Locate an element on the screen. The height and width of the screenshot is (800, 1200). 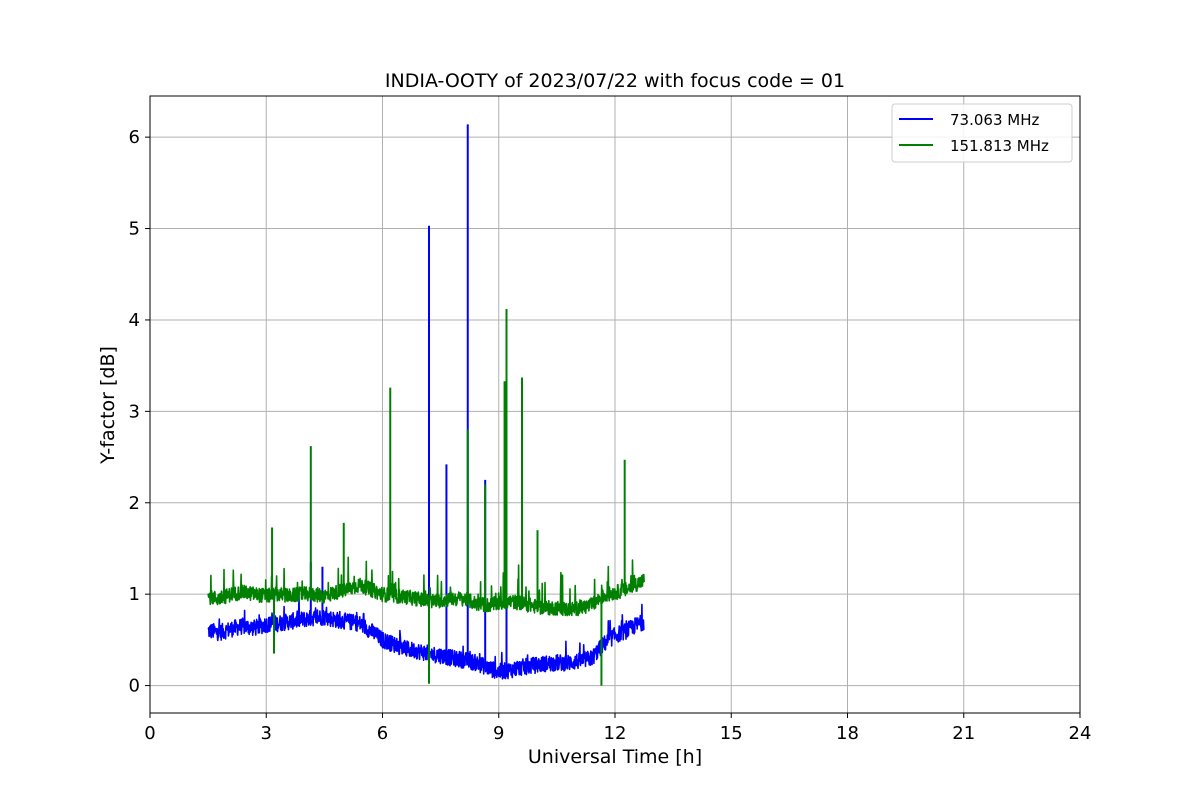
y-axis-label: Y-factor [dB] is located at coordinates (108, 405).